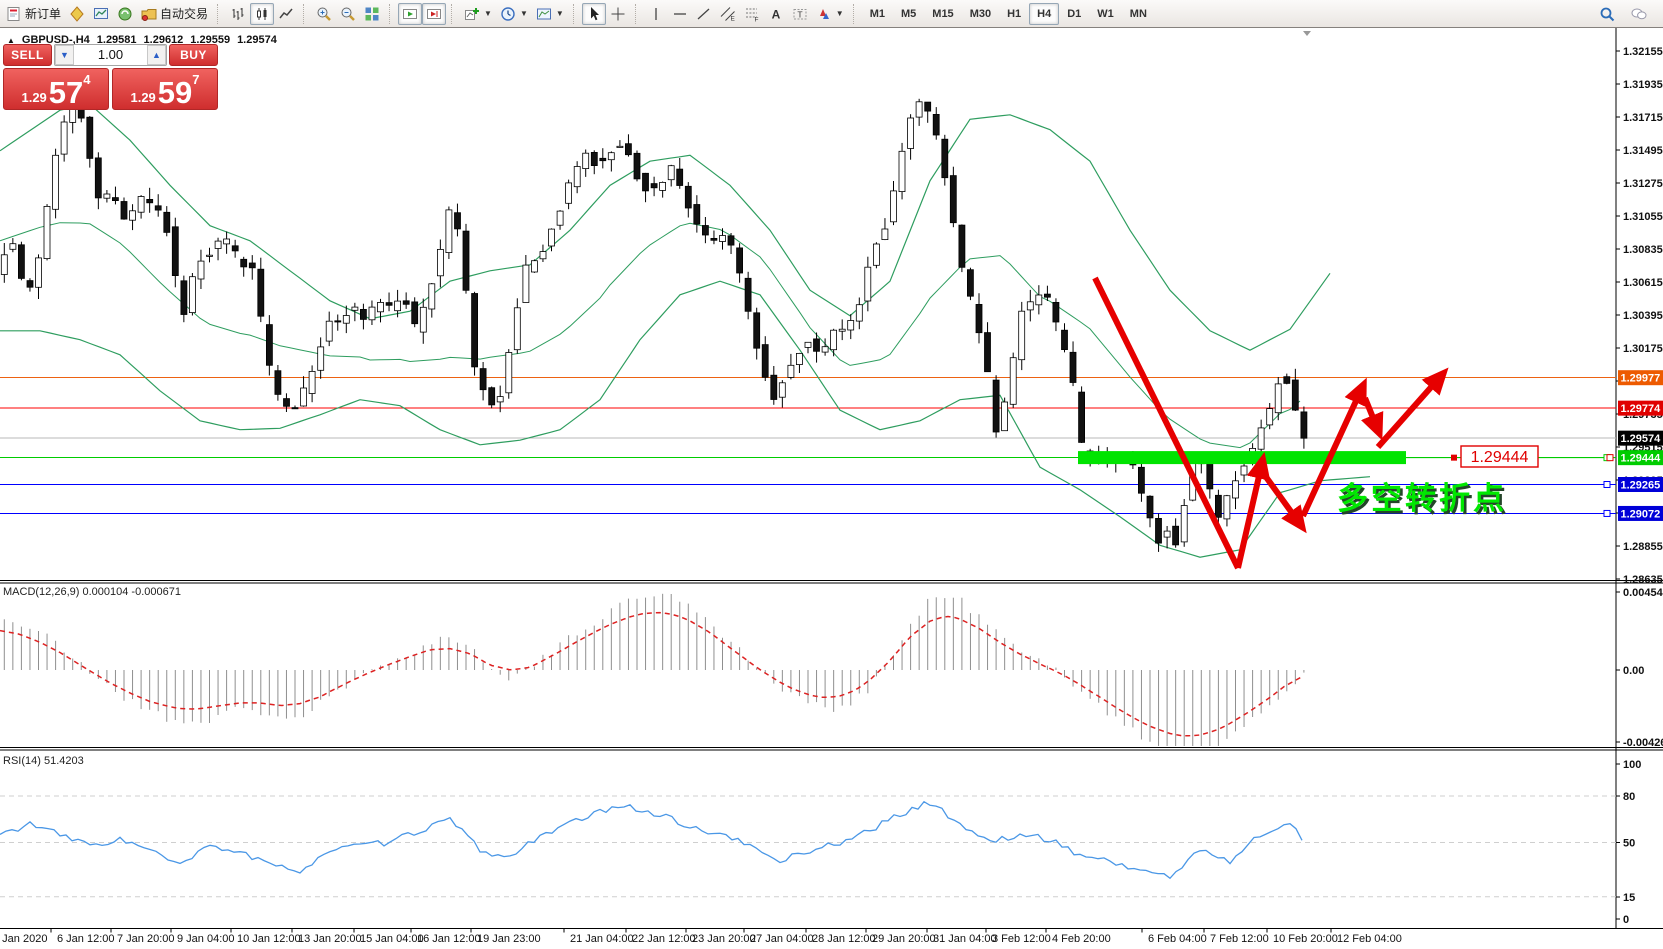 The image size is (1663, 949). What do you see at coordinates (1499, 456) in the screenshot?
I see `price-tag-box` at bounding box center [1499, 456].